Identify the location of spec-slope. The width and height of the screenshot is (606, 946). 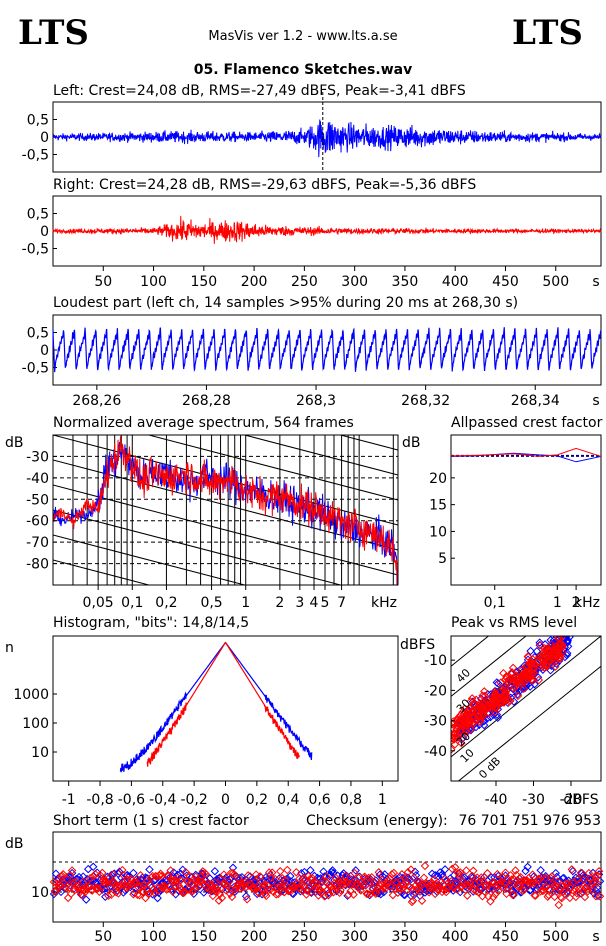
(102, 572).